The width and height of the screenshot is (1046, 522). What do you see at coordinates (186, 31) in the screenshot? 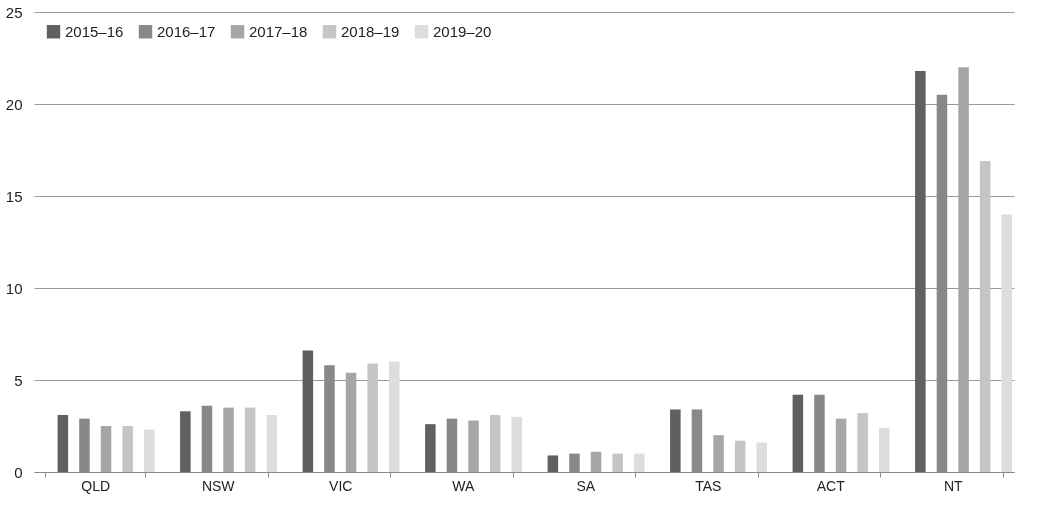
I see `legend-label: 2016–17` at bounding box center [186, 31].